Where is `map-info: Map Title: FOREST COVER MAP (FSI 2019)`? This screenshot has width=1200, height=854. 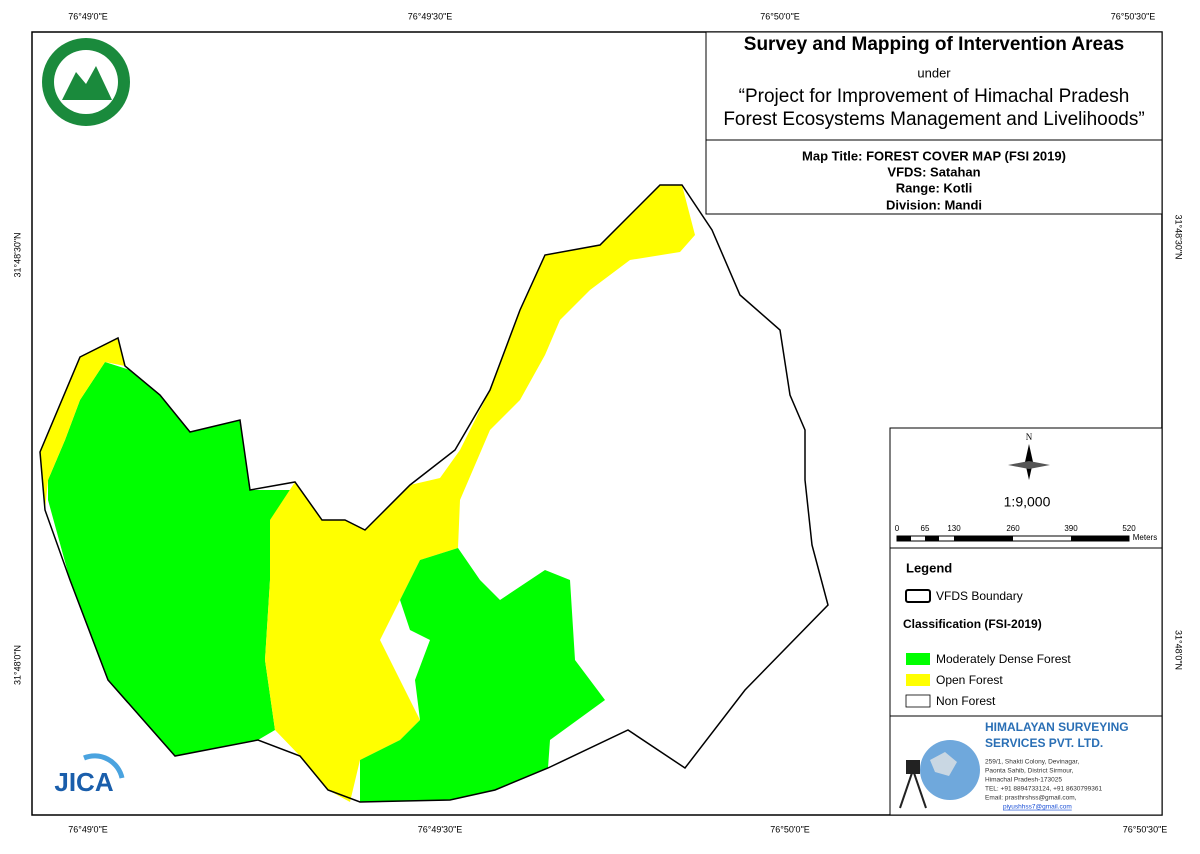 map-info: Map Title: FOREST COVER MAP (FSI 2019) is located at coordinates (934, 155).